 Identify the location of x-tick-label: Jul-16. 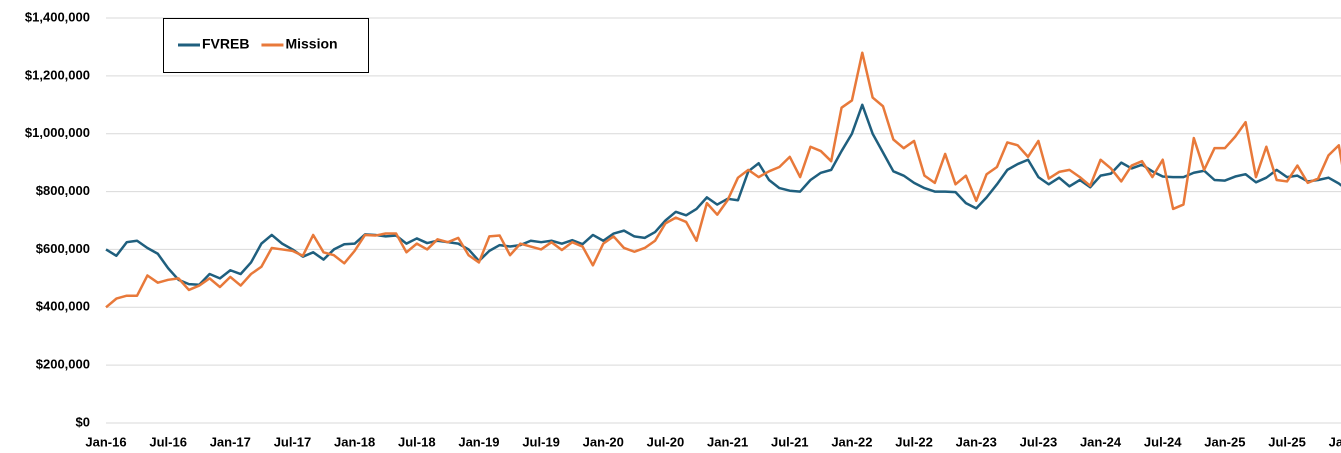
(168, 441).